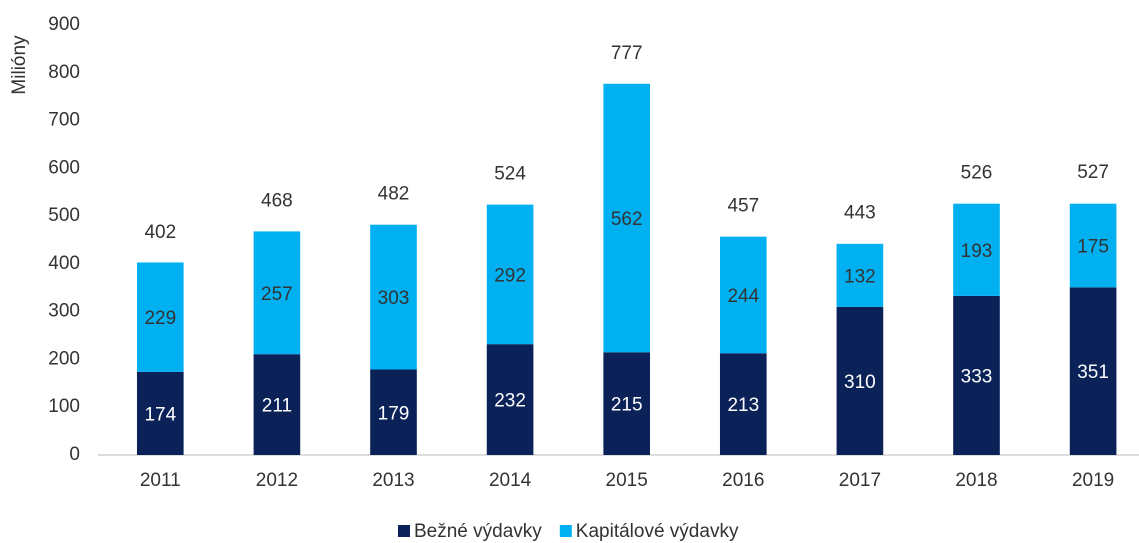 This screenshot has width=1139, height=543. Describe the element at coordinates (19, 65) in the screenshot. I see `y-axis-label: Milióny` at that location.